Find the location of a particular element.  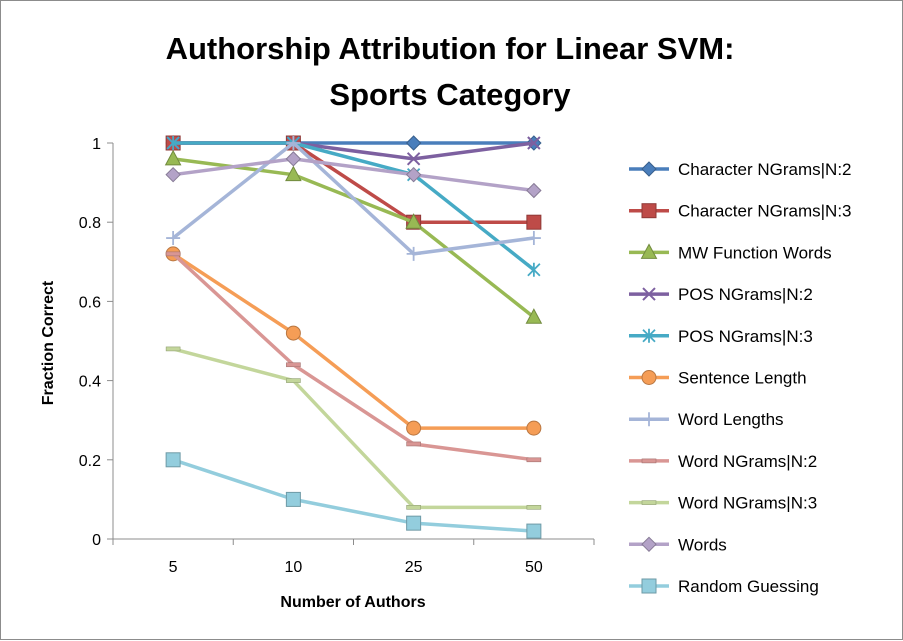

legend-label: Character NGrams|N:3 is located at coordinates (765, 211).